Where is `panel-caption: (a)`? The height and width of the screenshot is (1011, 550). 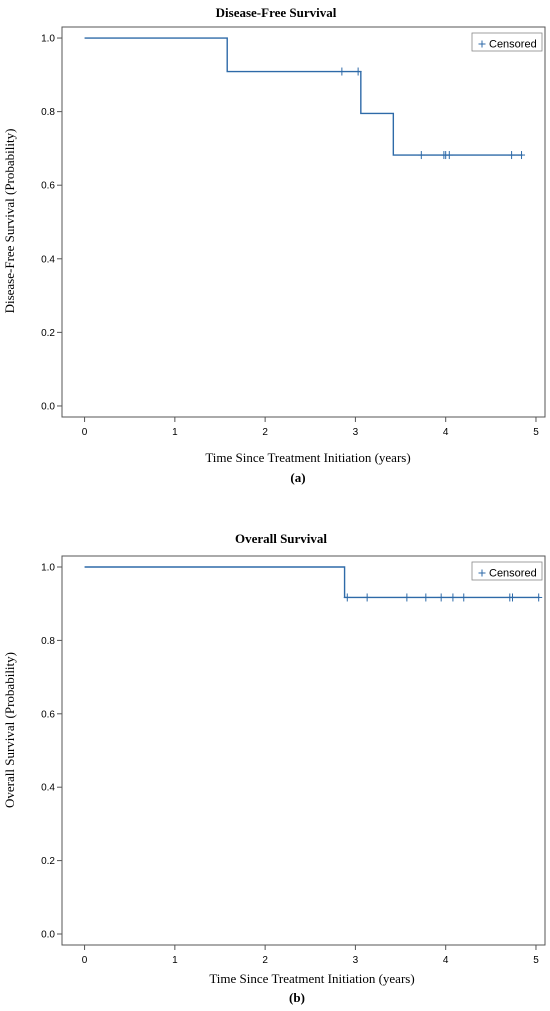
panel-caption: (a) is located at coordinates (297, 477).